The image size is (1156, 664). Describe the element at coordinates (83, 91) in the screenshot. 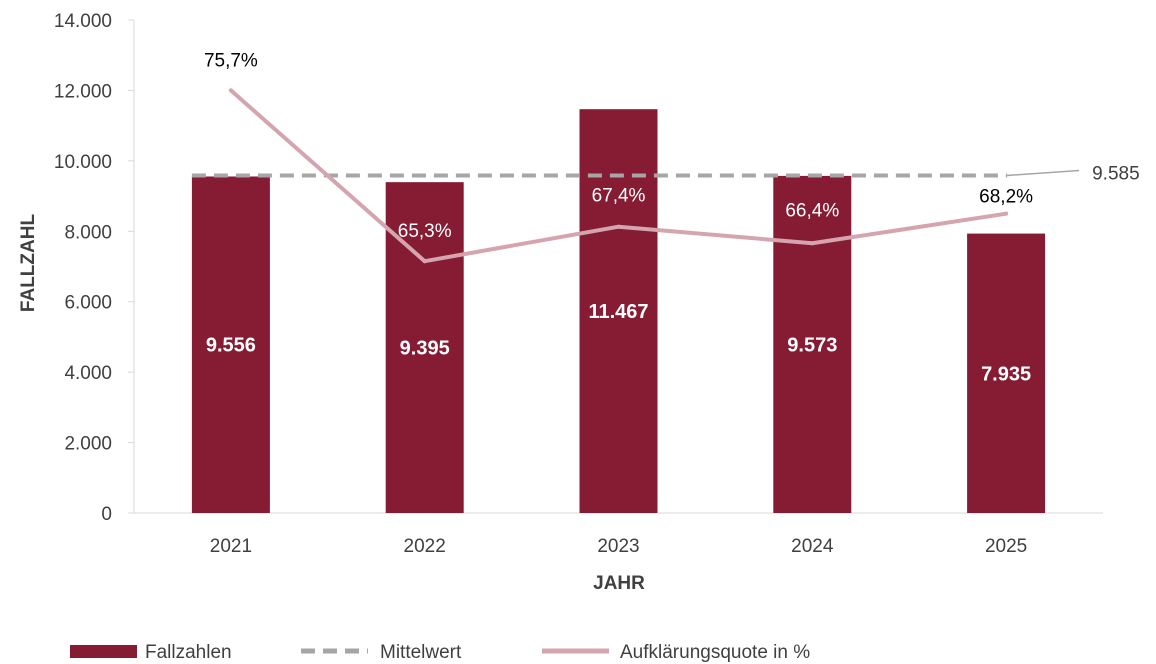

I see `y-tick-label: 12.000` at that location.